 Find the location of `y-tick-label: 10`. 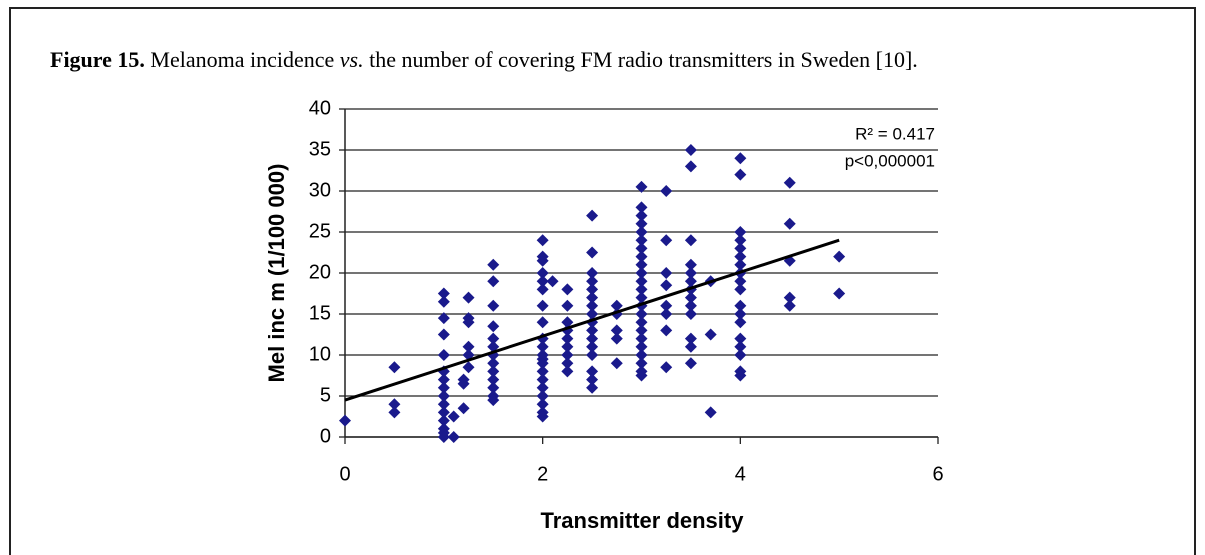

y-tick-label: 10 is located at coordinates (320, 354).